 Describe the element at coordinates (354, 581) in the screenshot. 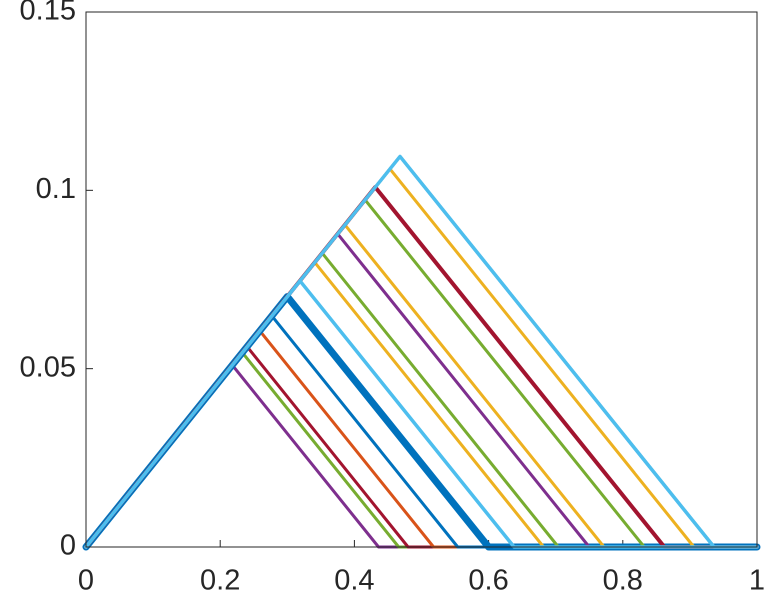

I see `x-tick-label: 0.4` at that location.